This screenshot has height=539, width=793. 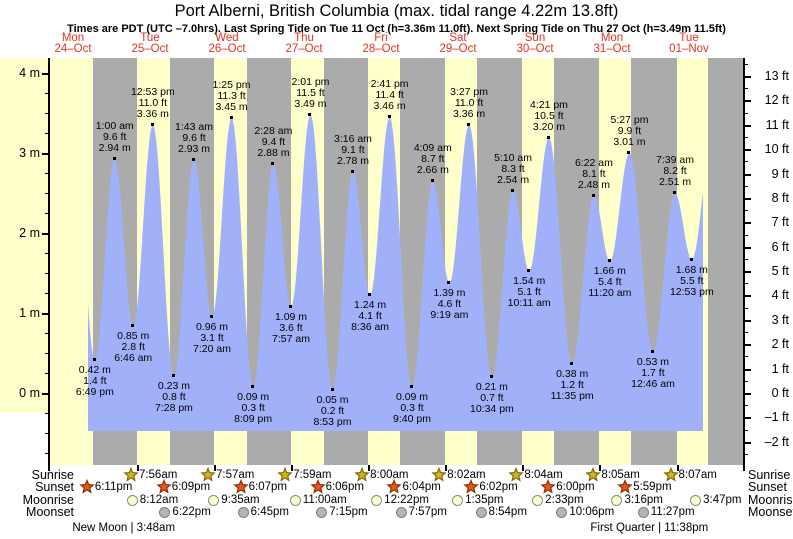 What do you see at coordinates (776, 417) in the screenshot?
I see `y-axis-label-ft: –1 ft` at bounding box center [776, 417].